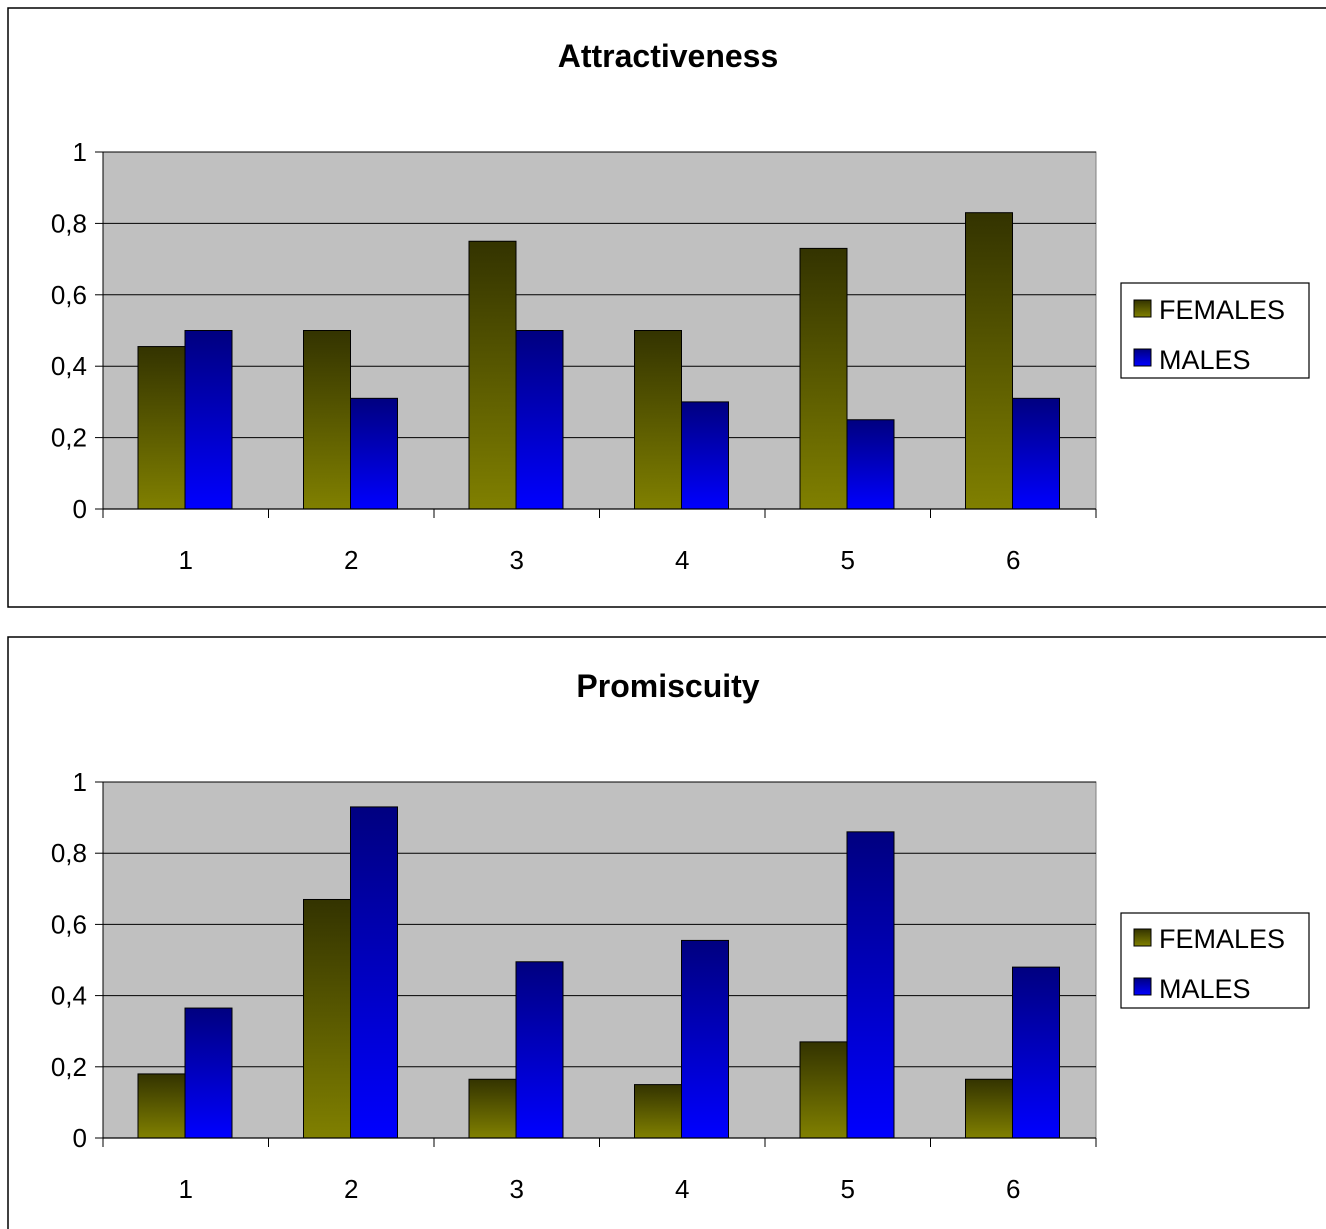 Image resolution: width=1326 pixels, height=1229 pixels. Describe the element at coordinates (668, 56) in the screenshot. I see `chart-title: Attractiveness` at that location.